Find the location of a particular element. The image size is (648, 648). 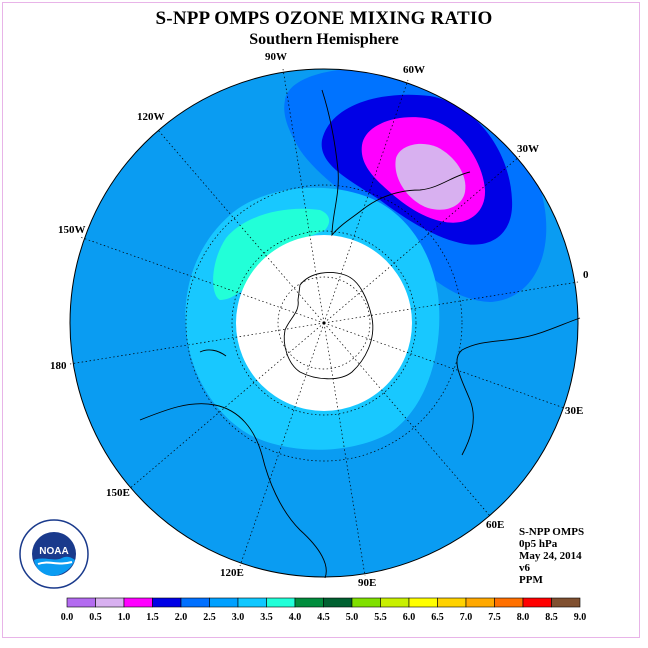

latitude-circle is located at coordinates (324, 323).